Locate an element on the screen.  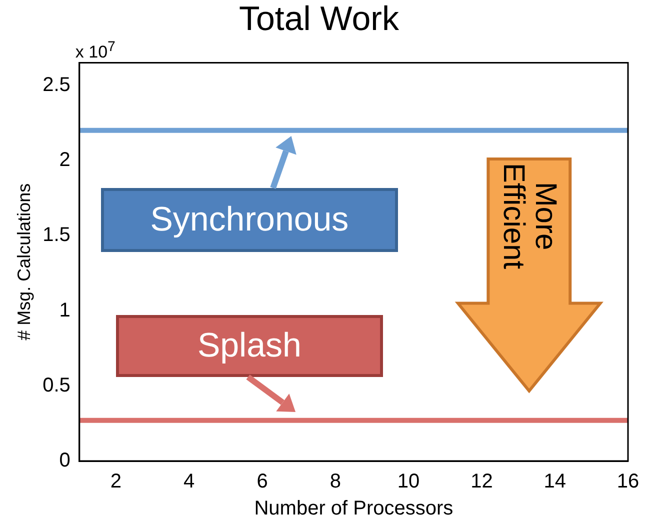
legend-label: Synchronous is located at coordinates (249, 220).